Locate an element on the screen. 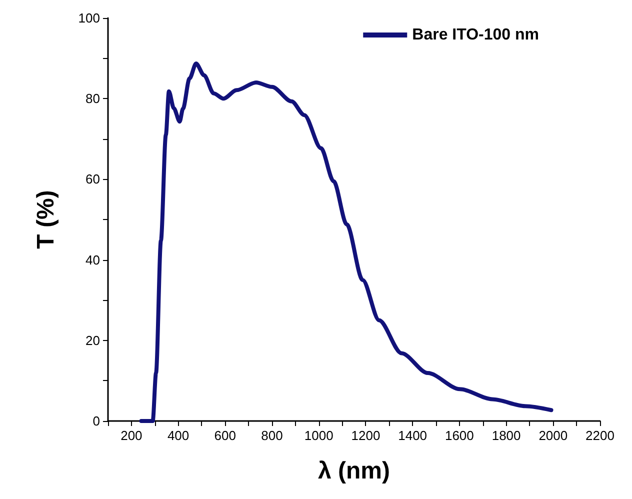  y-tick-label: 60 is located at coordinates (93, 179).